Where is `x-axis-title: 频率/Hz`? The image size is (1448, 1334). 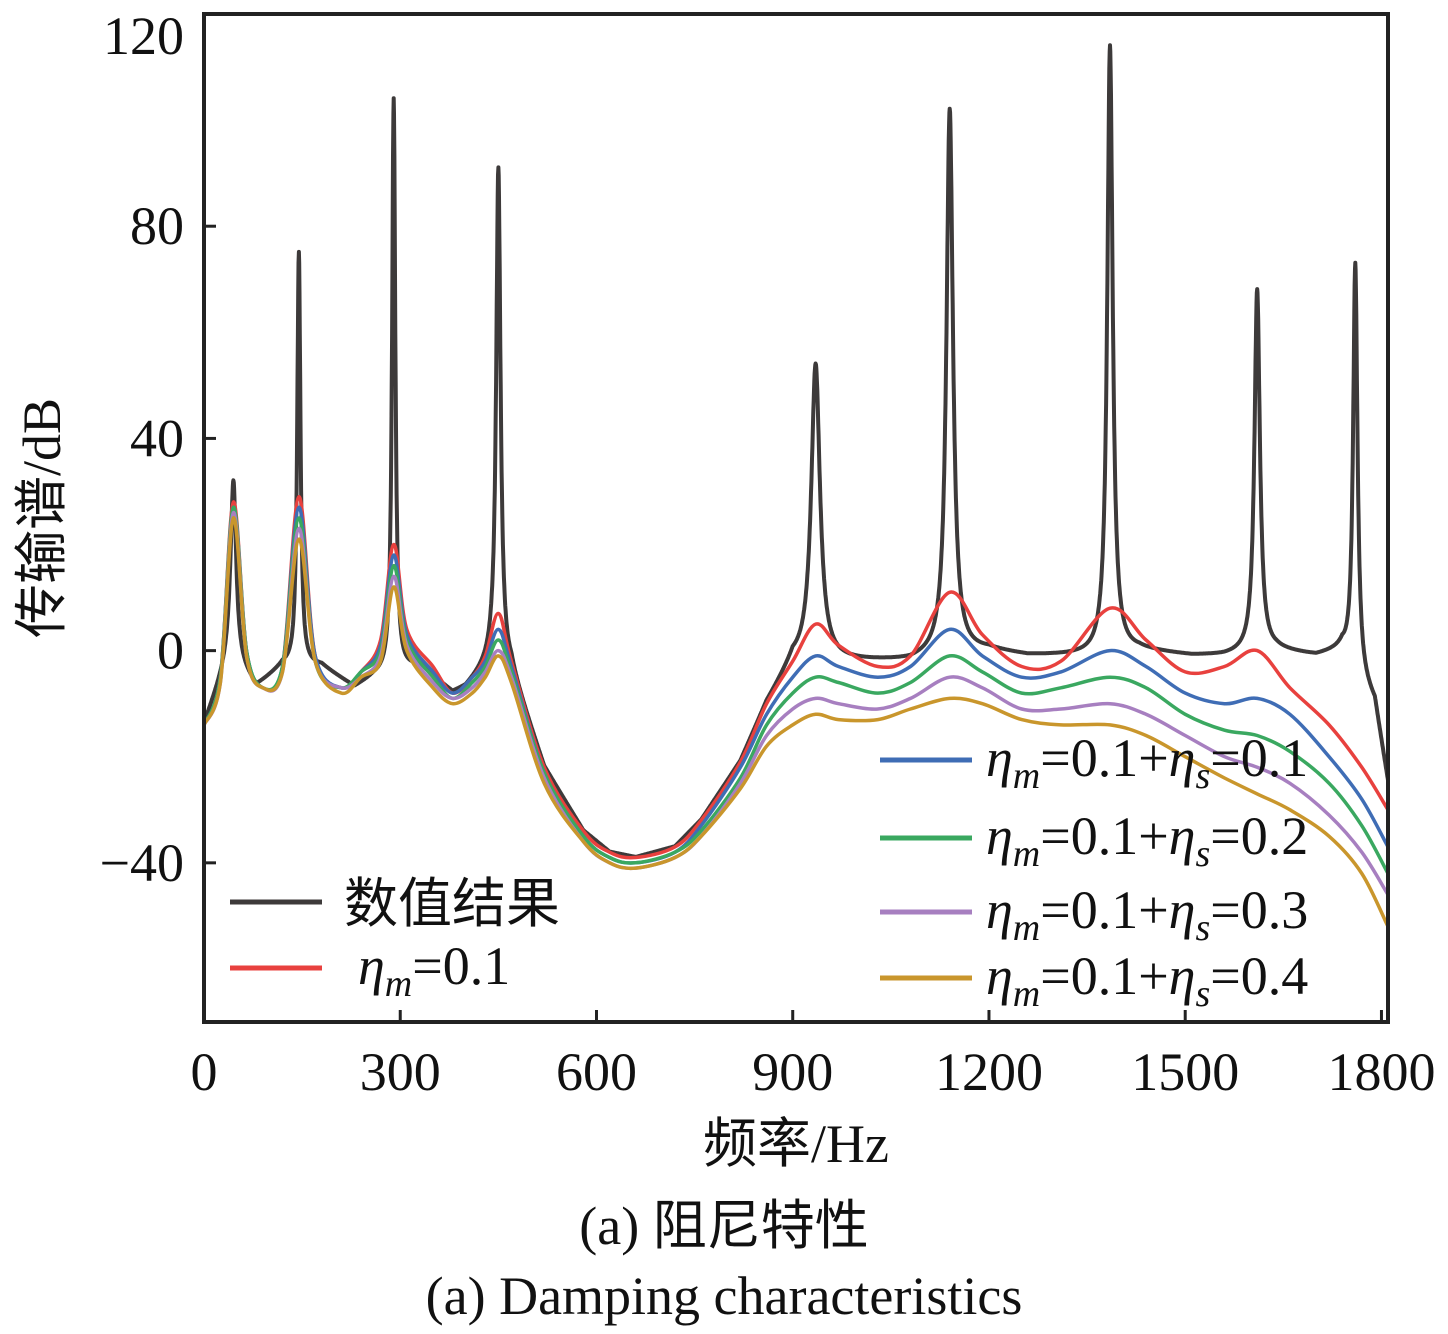 x-axis-title: 频率/Hz is located at coordinates (796, 1144).